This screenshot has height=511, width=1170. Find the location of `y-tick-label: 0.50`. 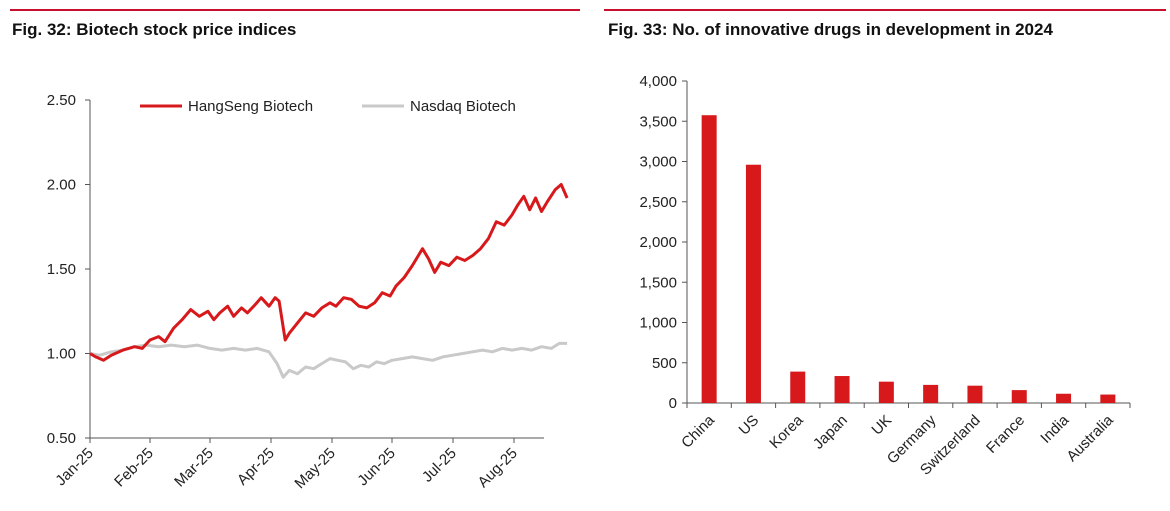

y-tick-label: 0.50 is located at coordinates (61, 438).